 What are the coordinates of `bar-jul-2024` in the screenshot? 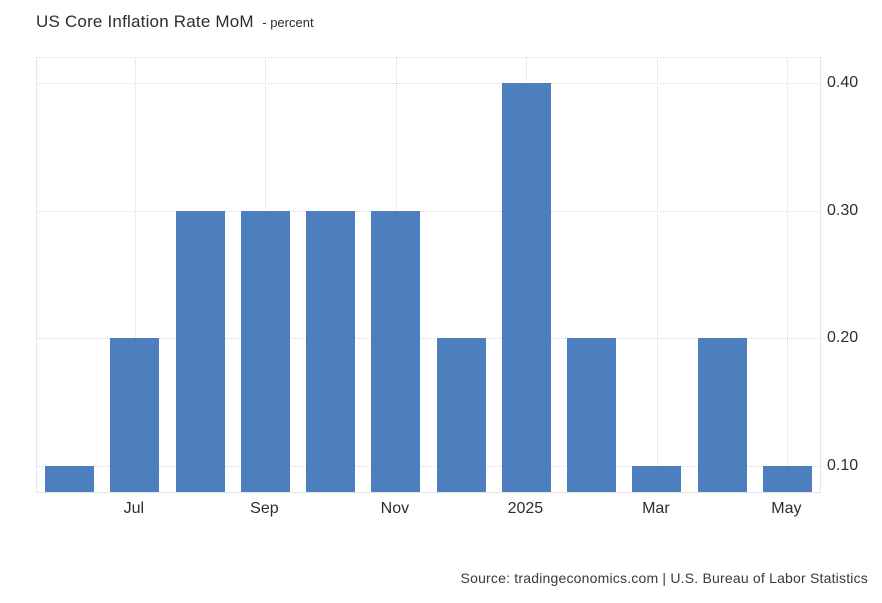 It's located at (135, 415).